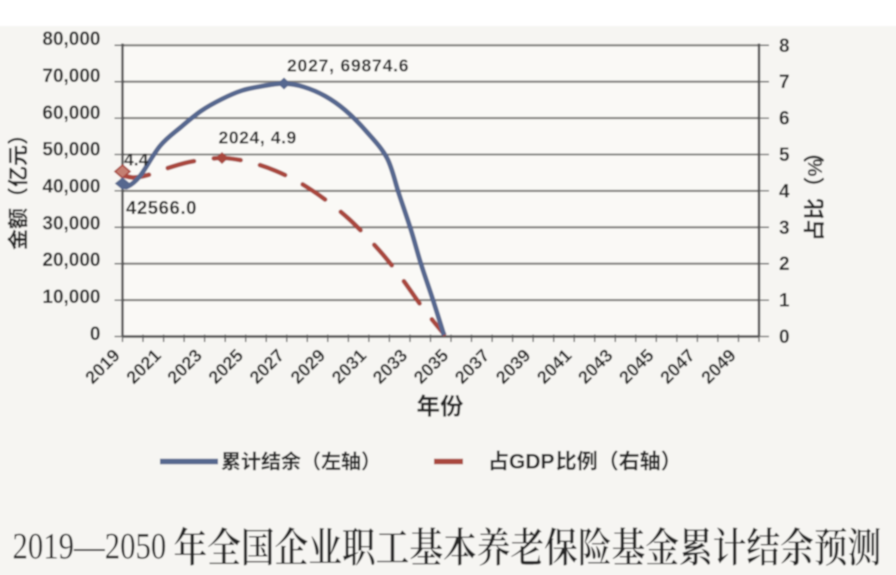 The width and height of the screenshot is (896, 575). I want to click on svg-text: 2019—2050, so click(90, 547).